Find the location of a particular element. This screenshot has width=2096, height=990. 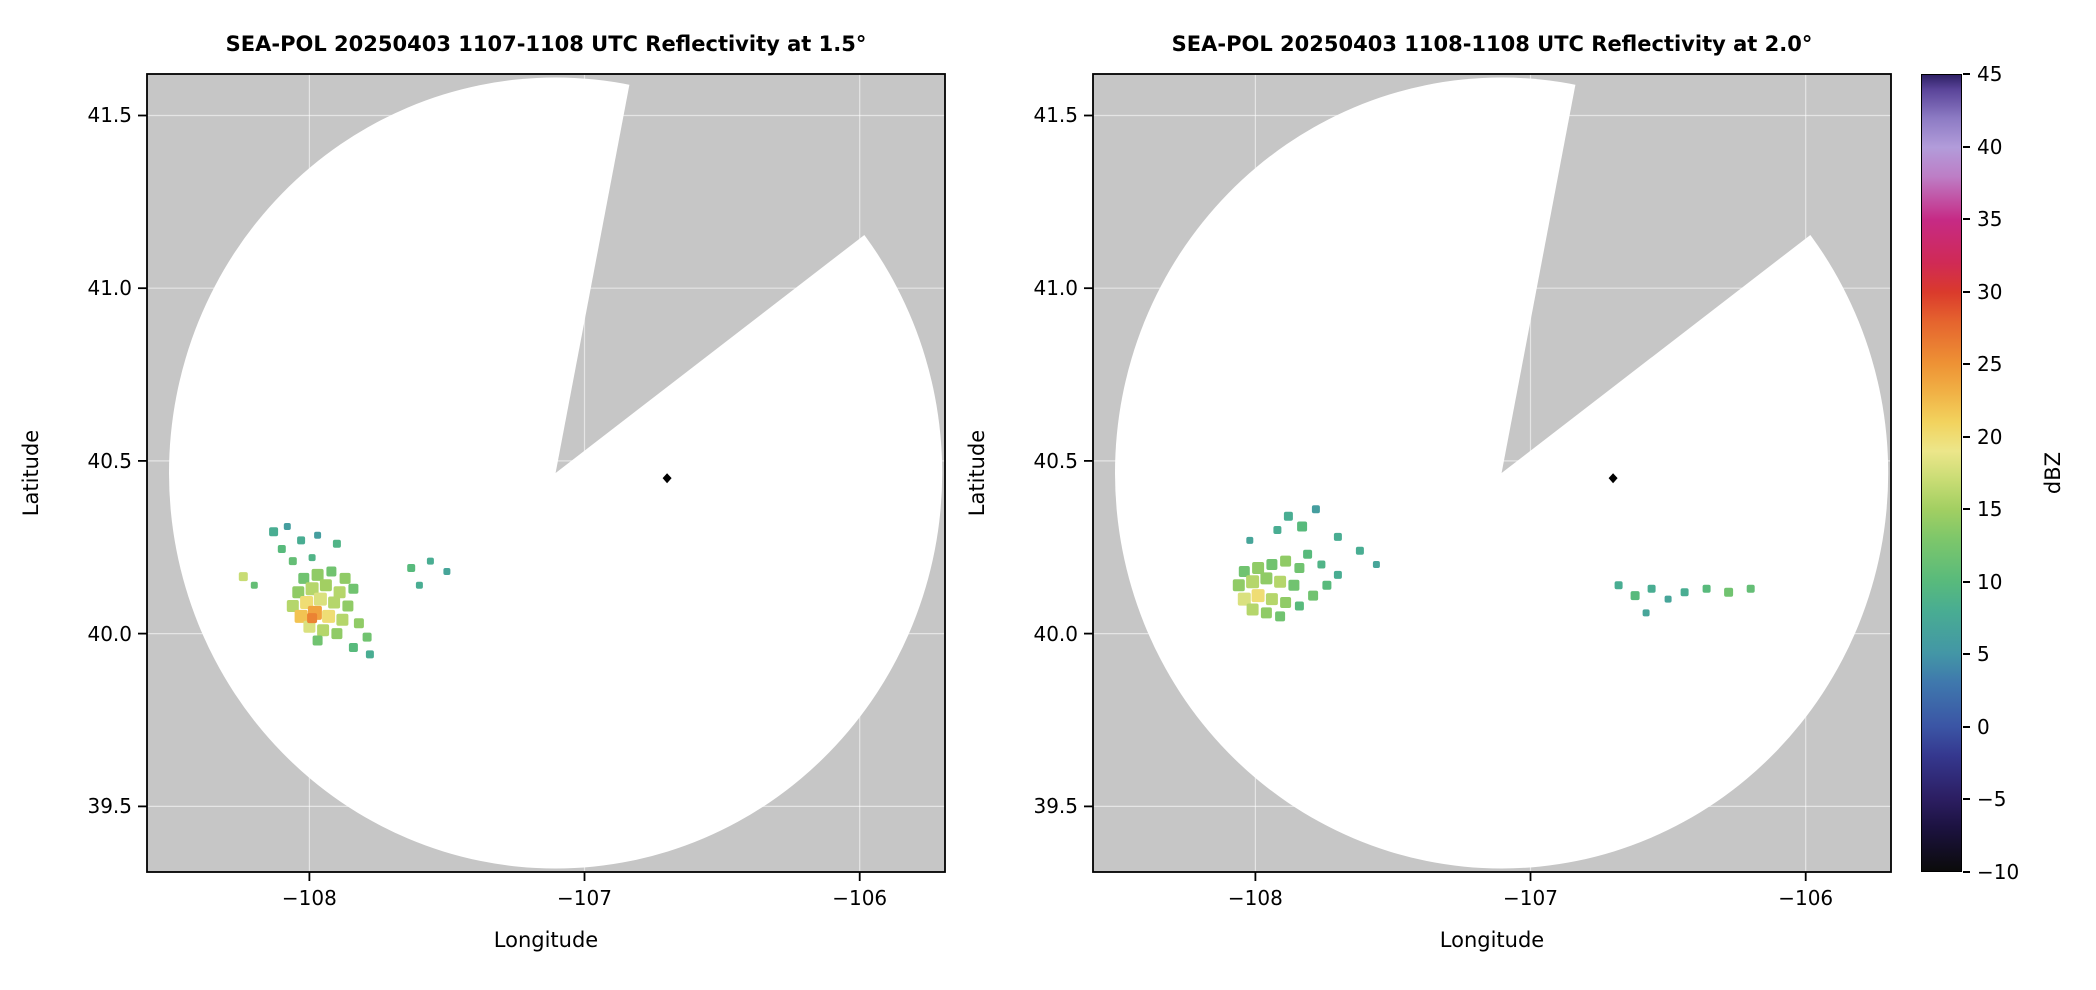

colorbar-gradient is located at coordinates (1941, 473).